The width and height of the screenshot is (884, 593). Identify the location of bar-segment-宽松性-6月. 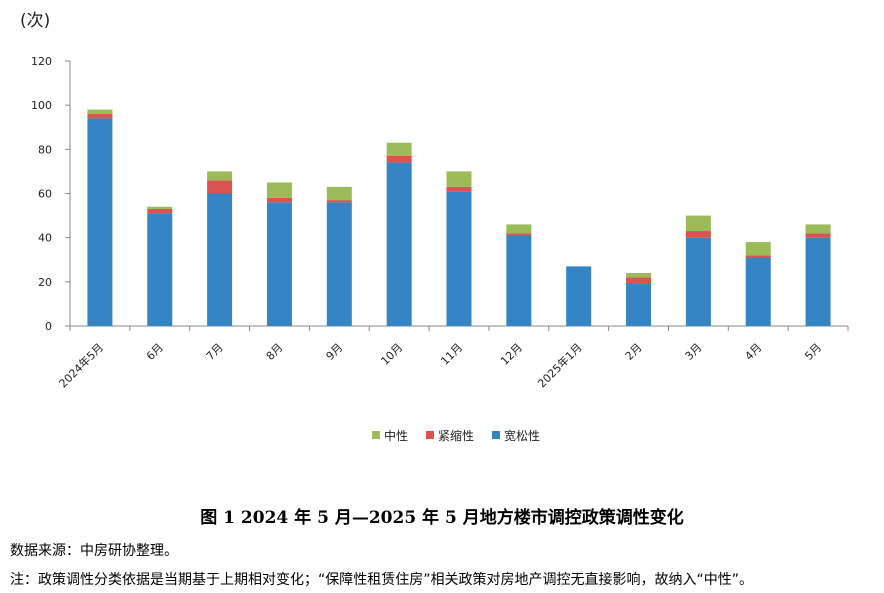
(160, 269).